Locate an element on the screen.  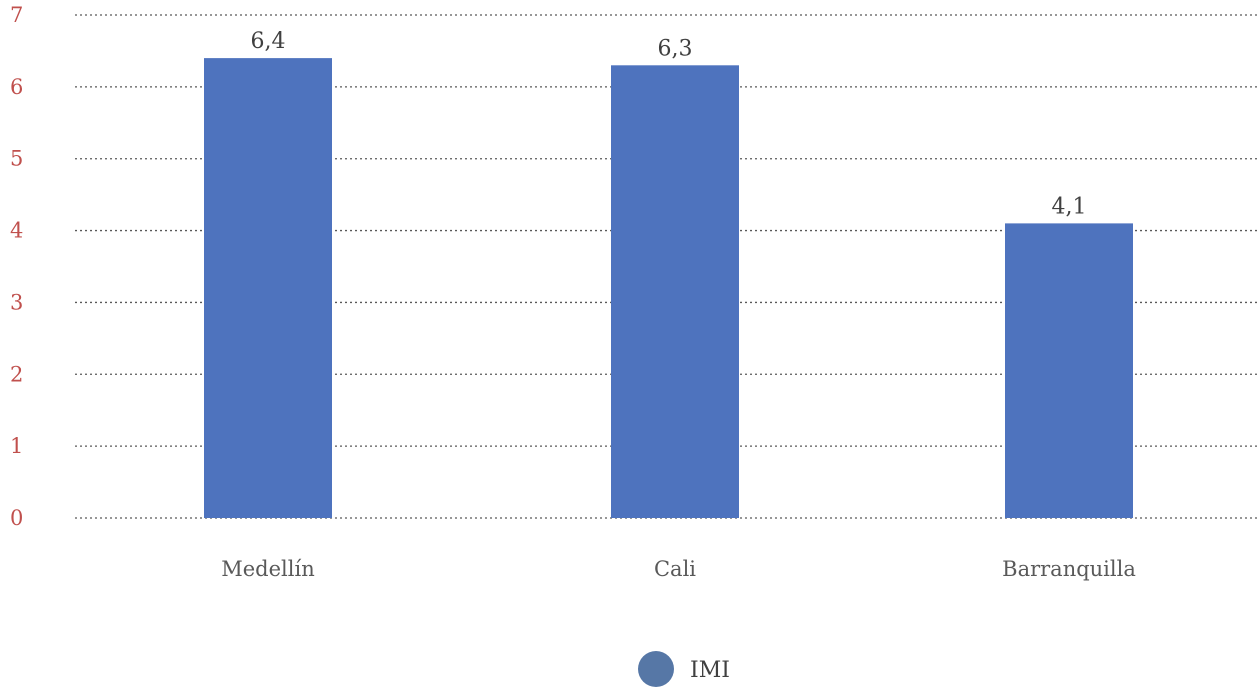
category-labels: Medellín Cali Barranquilla is located at coordinates (678, 569).